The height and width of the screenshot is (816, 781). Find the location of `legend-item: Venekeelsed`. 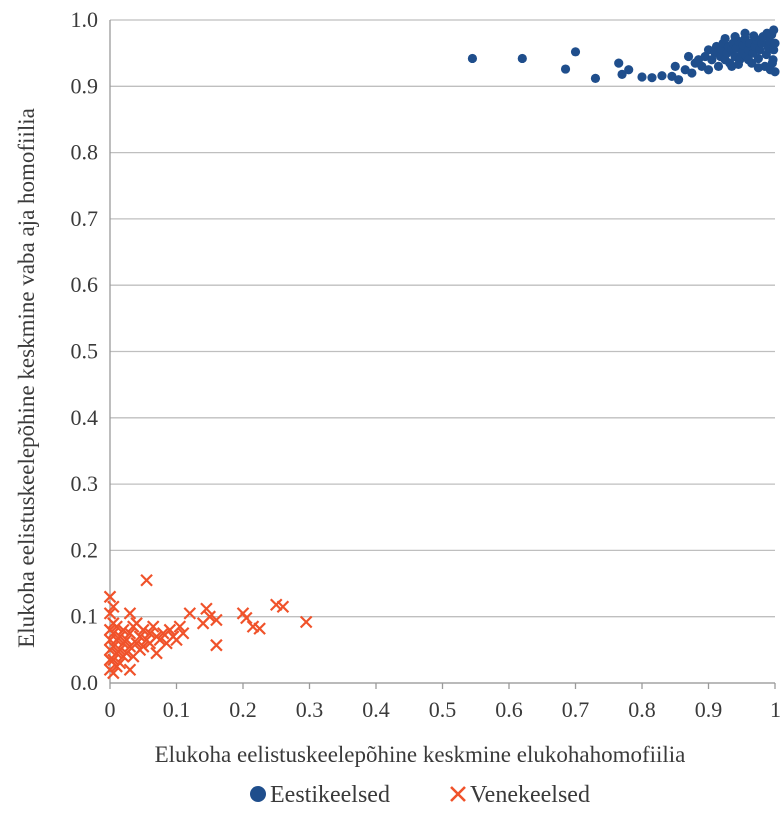

legend-item: Venekeelsed is located at coordinates (520, 795).